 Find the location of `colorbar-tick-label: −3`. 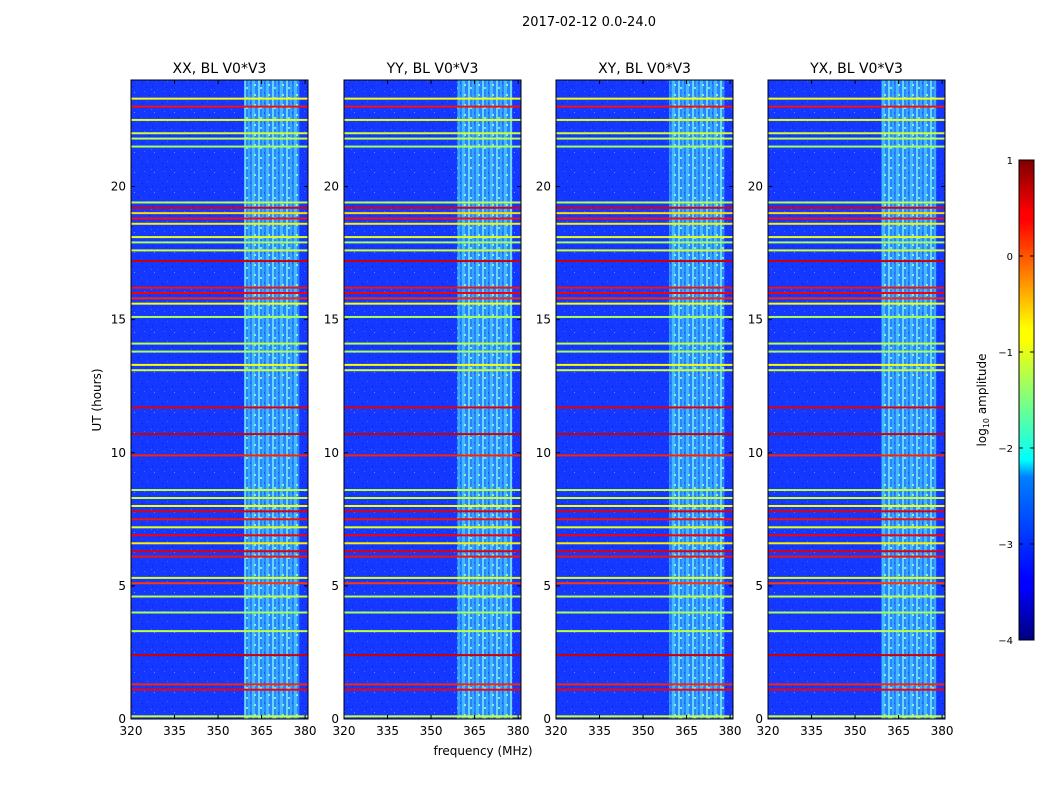

colorbar-tick-label: −3 is located at coordinates (1005, 545).